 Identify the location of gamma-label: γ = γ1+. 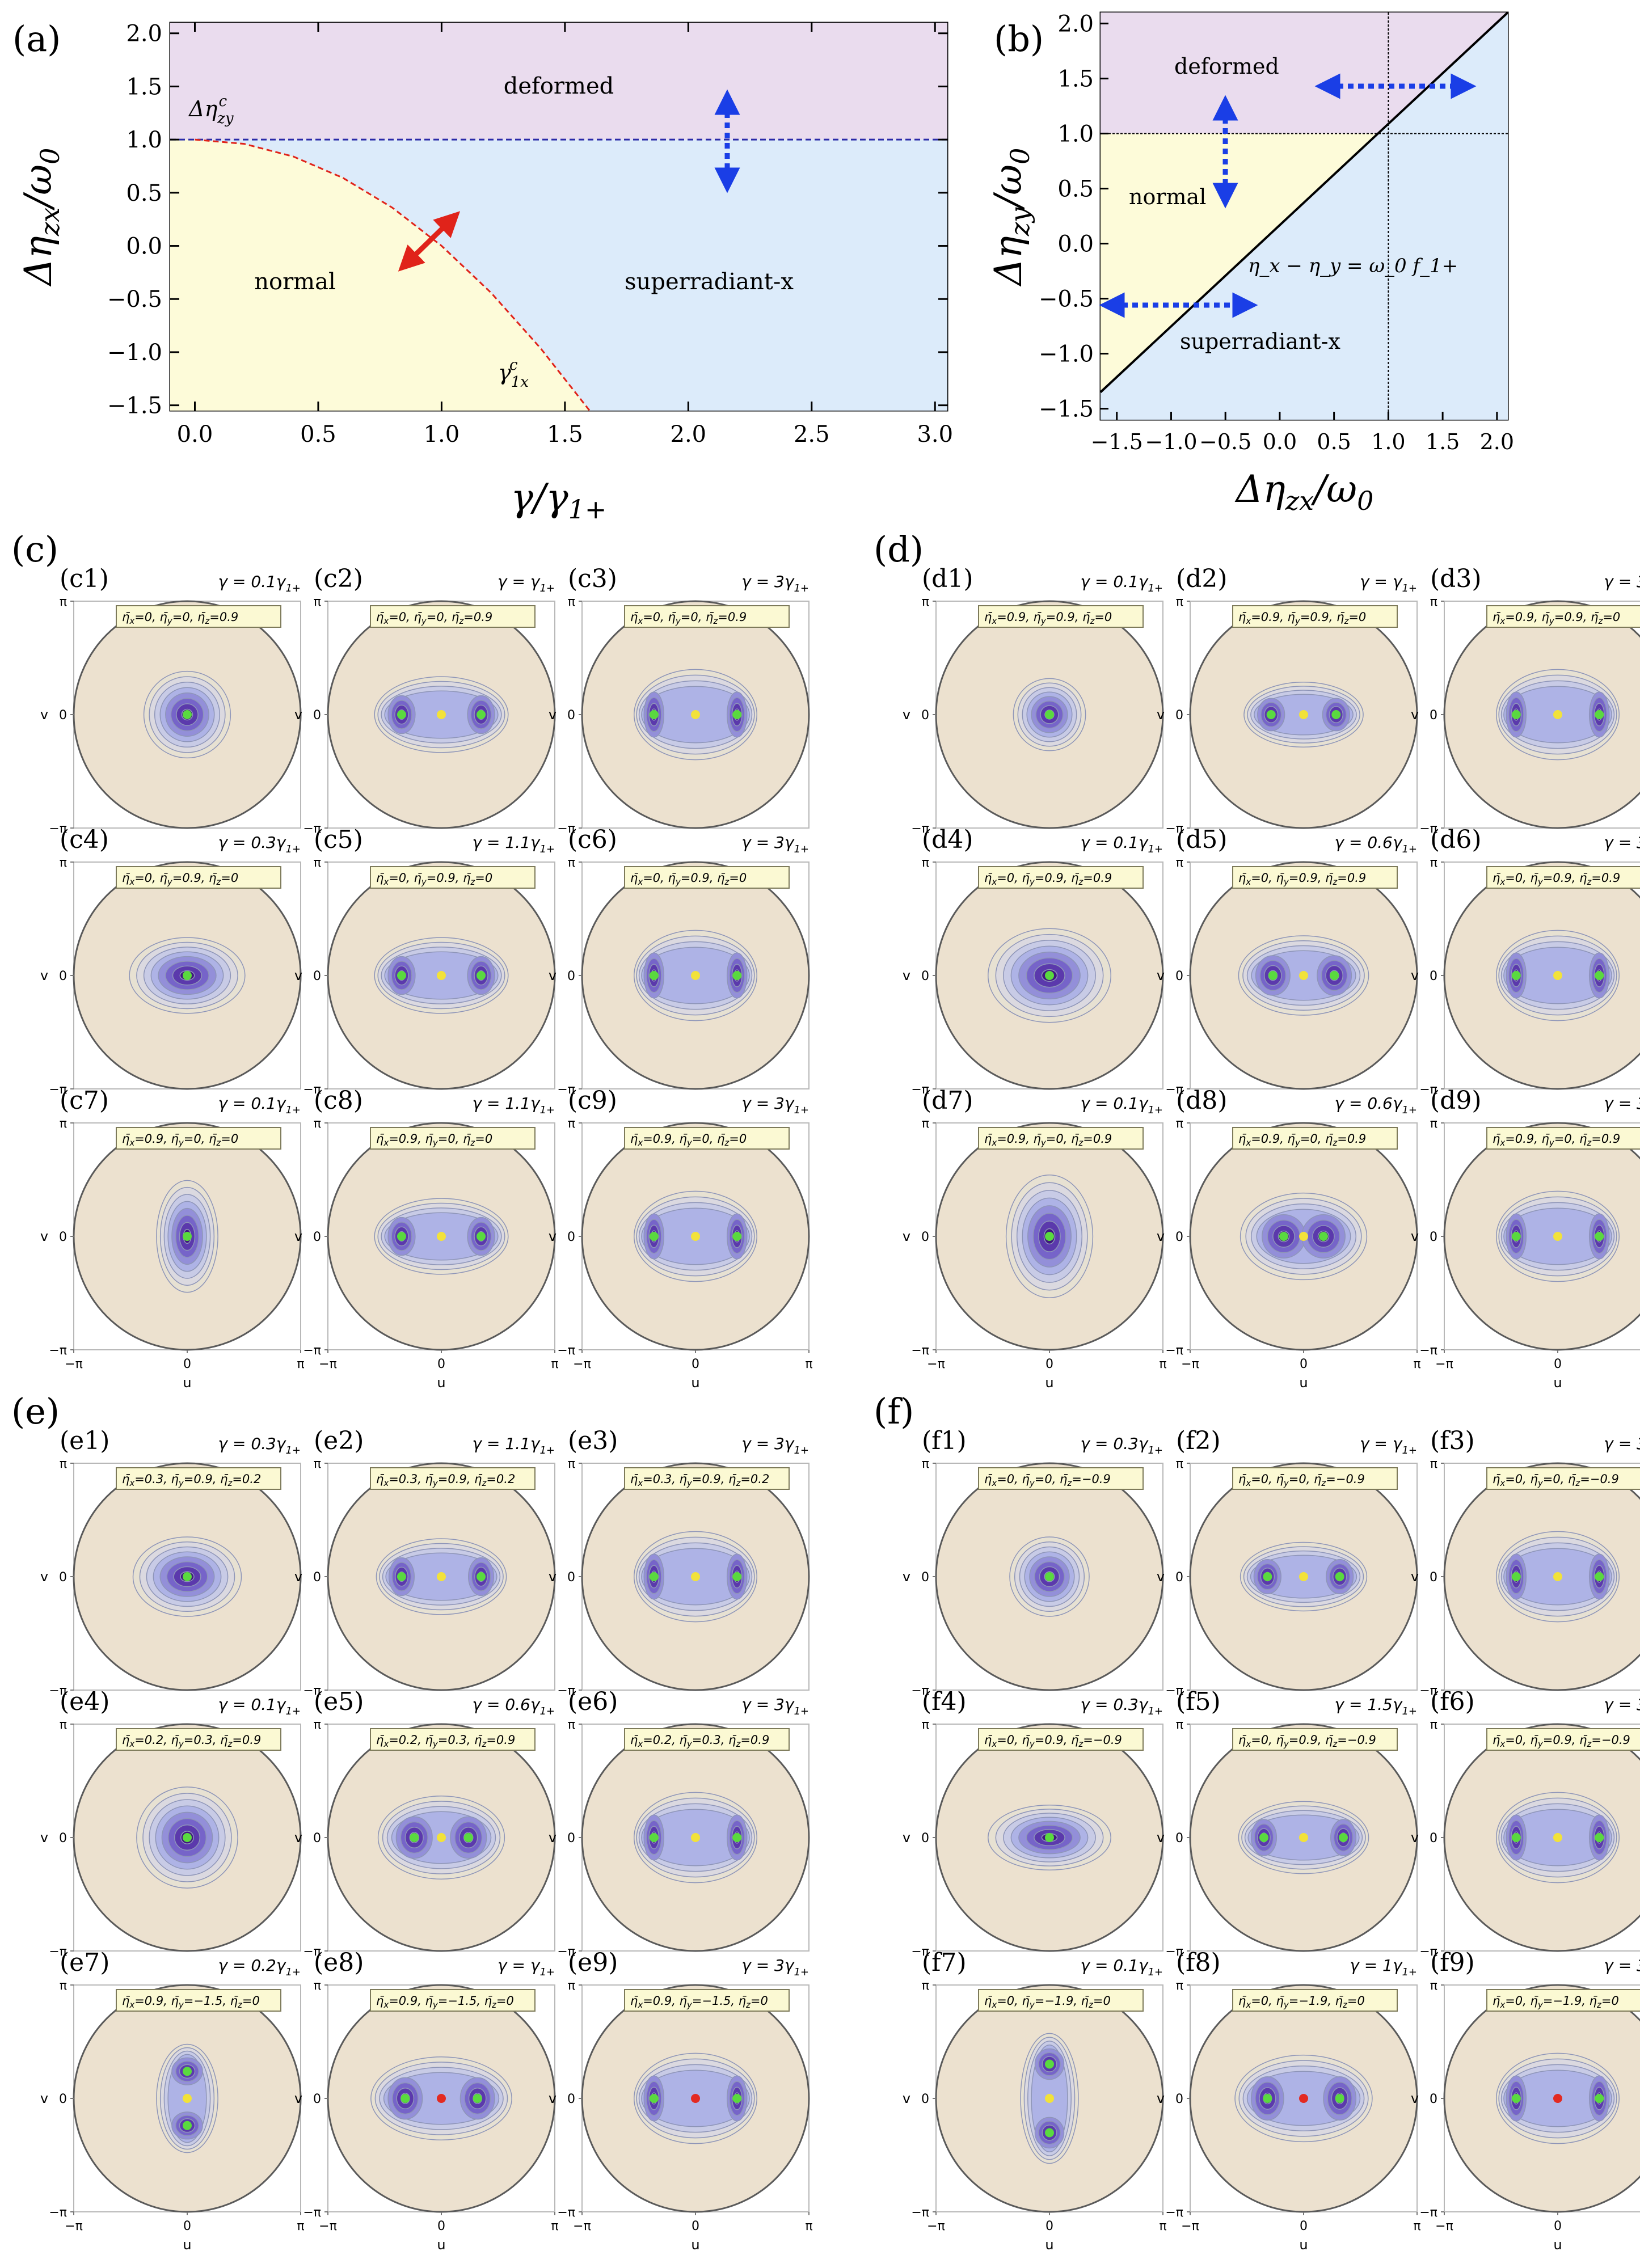
(526, 1967).